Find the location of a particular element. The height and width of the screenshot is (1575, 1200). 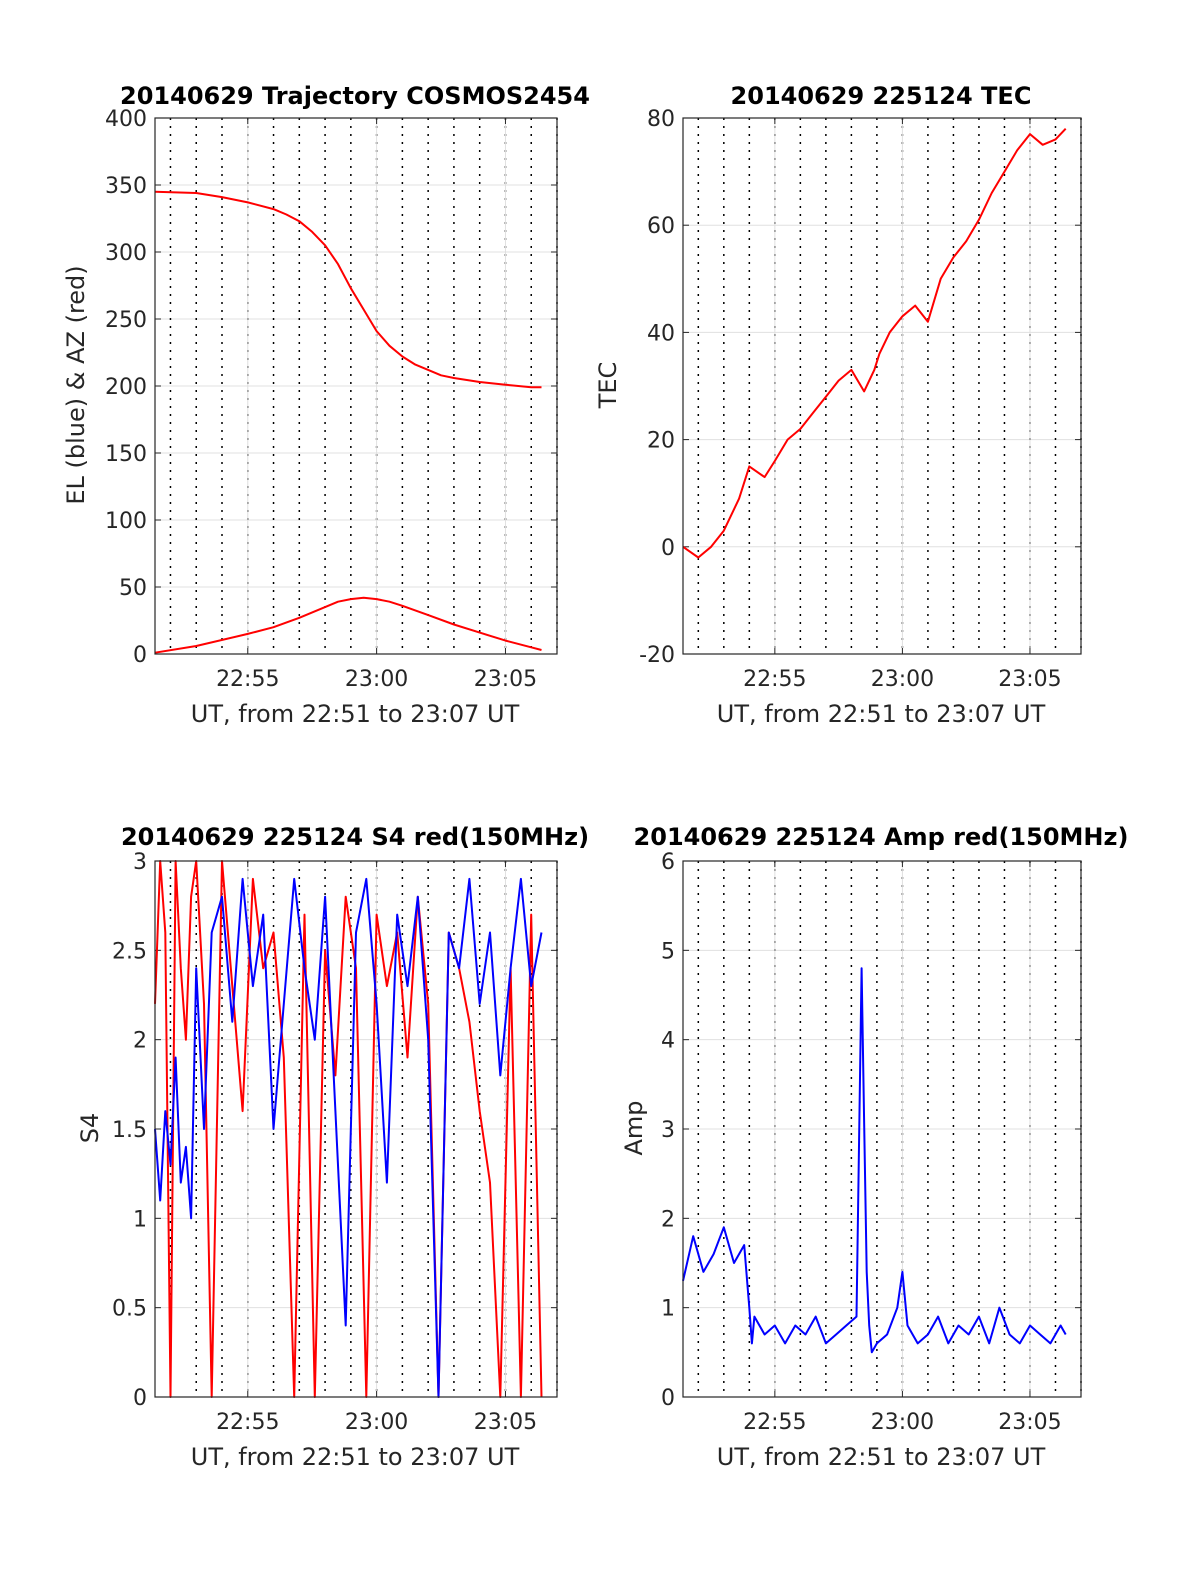

trajectory-xtick-label: 23:05 is located at coordinates (505, 679).